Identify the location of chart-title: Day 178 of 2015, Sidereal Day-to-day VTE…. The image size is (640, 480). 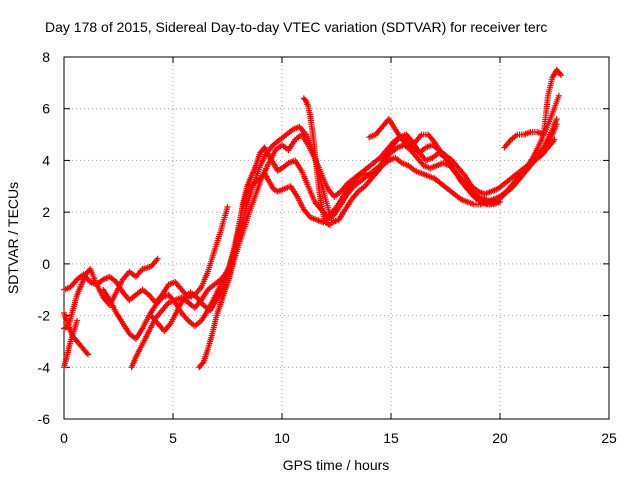
(296, 27).